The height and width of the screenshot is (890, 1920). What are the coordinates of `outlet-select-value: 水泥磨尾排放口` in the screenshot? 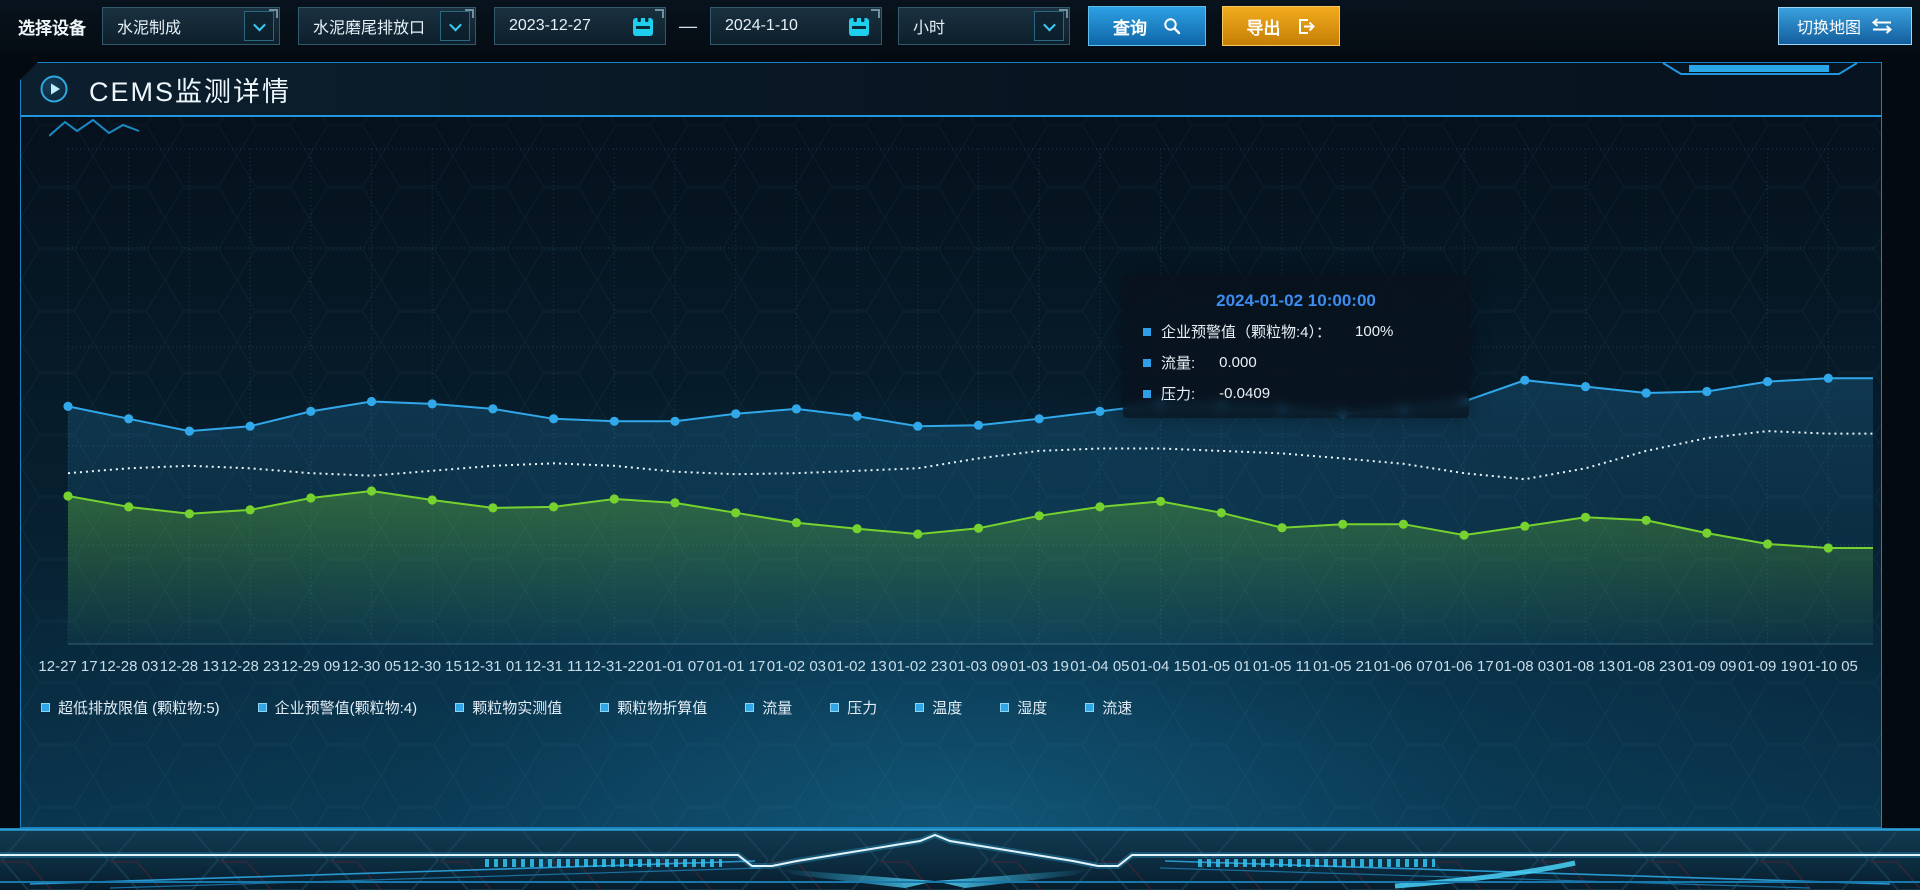 It's located at (369, 28).